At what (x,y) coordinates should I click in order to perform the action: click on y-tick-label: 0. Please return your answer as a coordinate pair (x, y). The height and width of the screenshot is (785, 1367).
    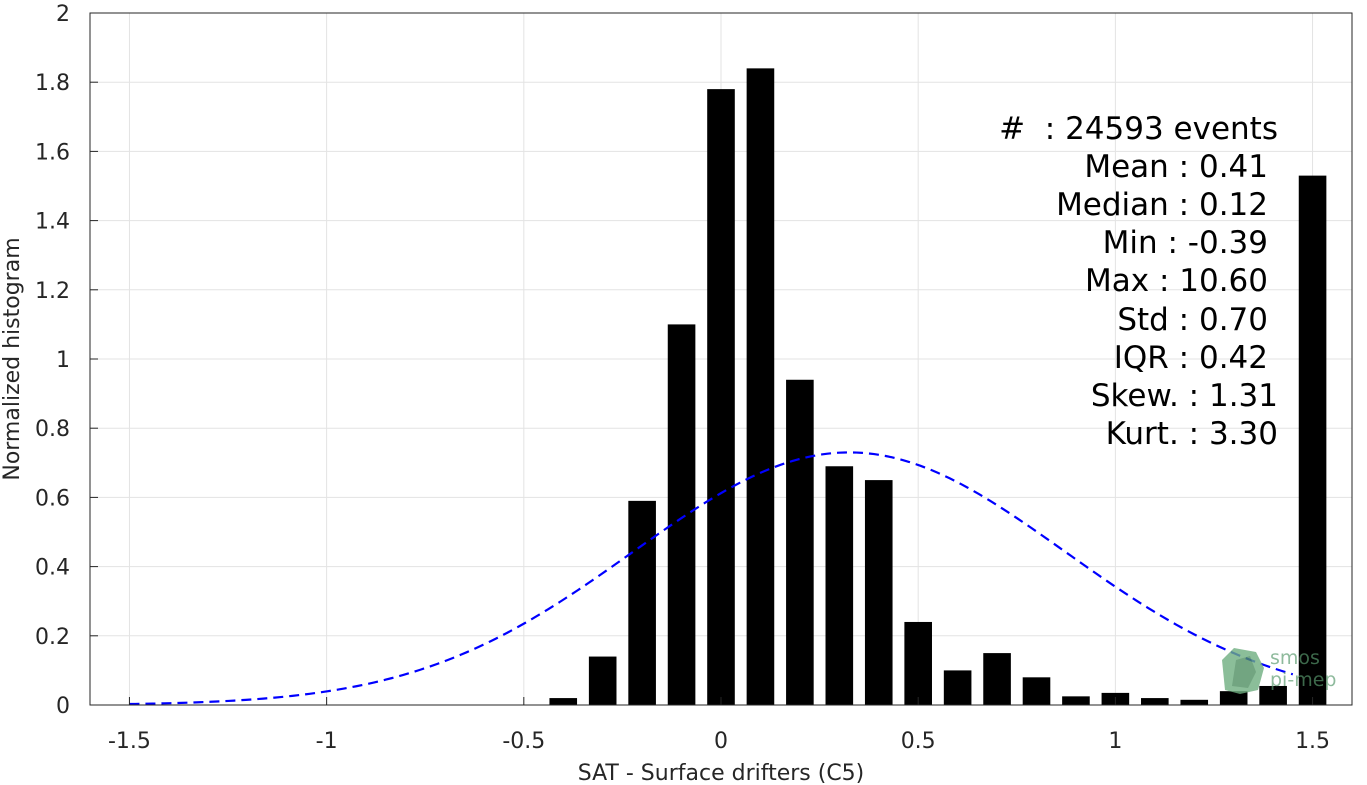
    Looking at the image, I should click on (63, 706).